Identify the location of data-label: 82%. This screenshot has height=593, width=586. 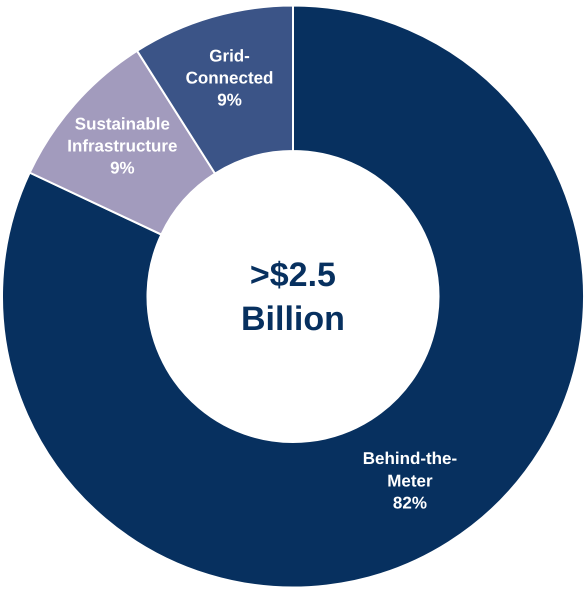
(409, 502).